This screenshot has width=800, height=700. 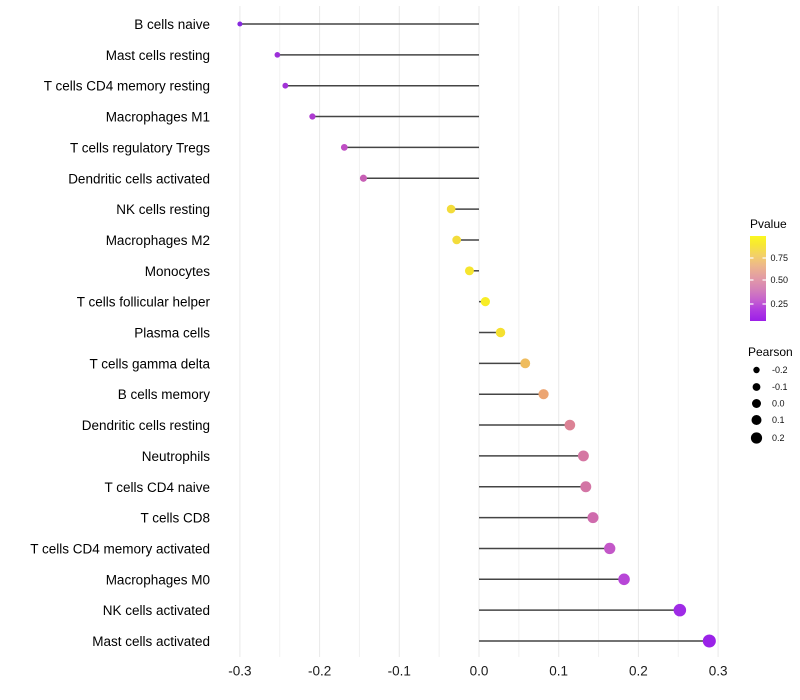 I want to click on x-axis-tick-label: -0.3, so click(x=239, y=671).